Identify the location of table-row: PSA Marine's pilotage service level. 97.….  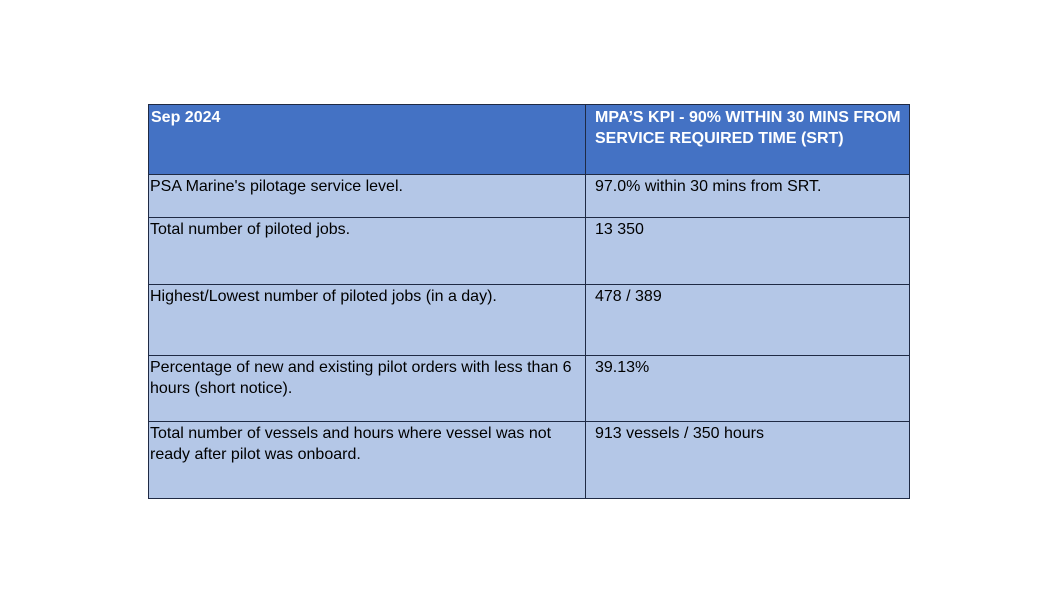
(529, 196).